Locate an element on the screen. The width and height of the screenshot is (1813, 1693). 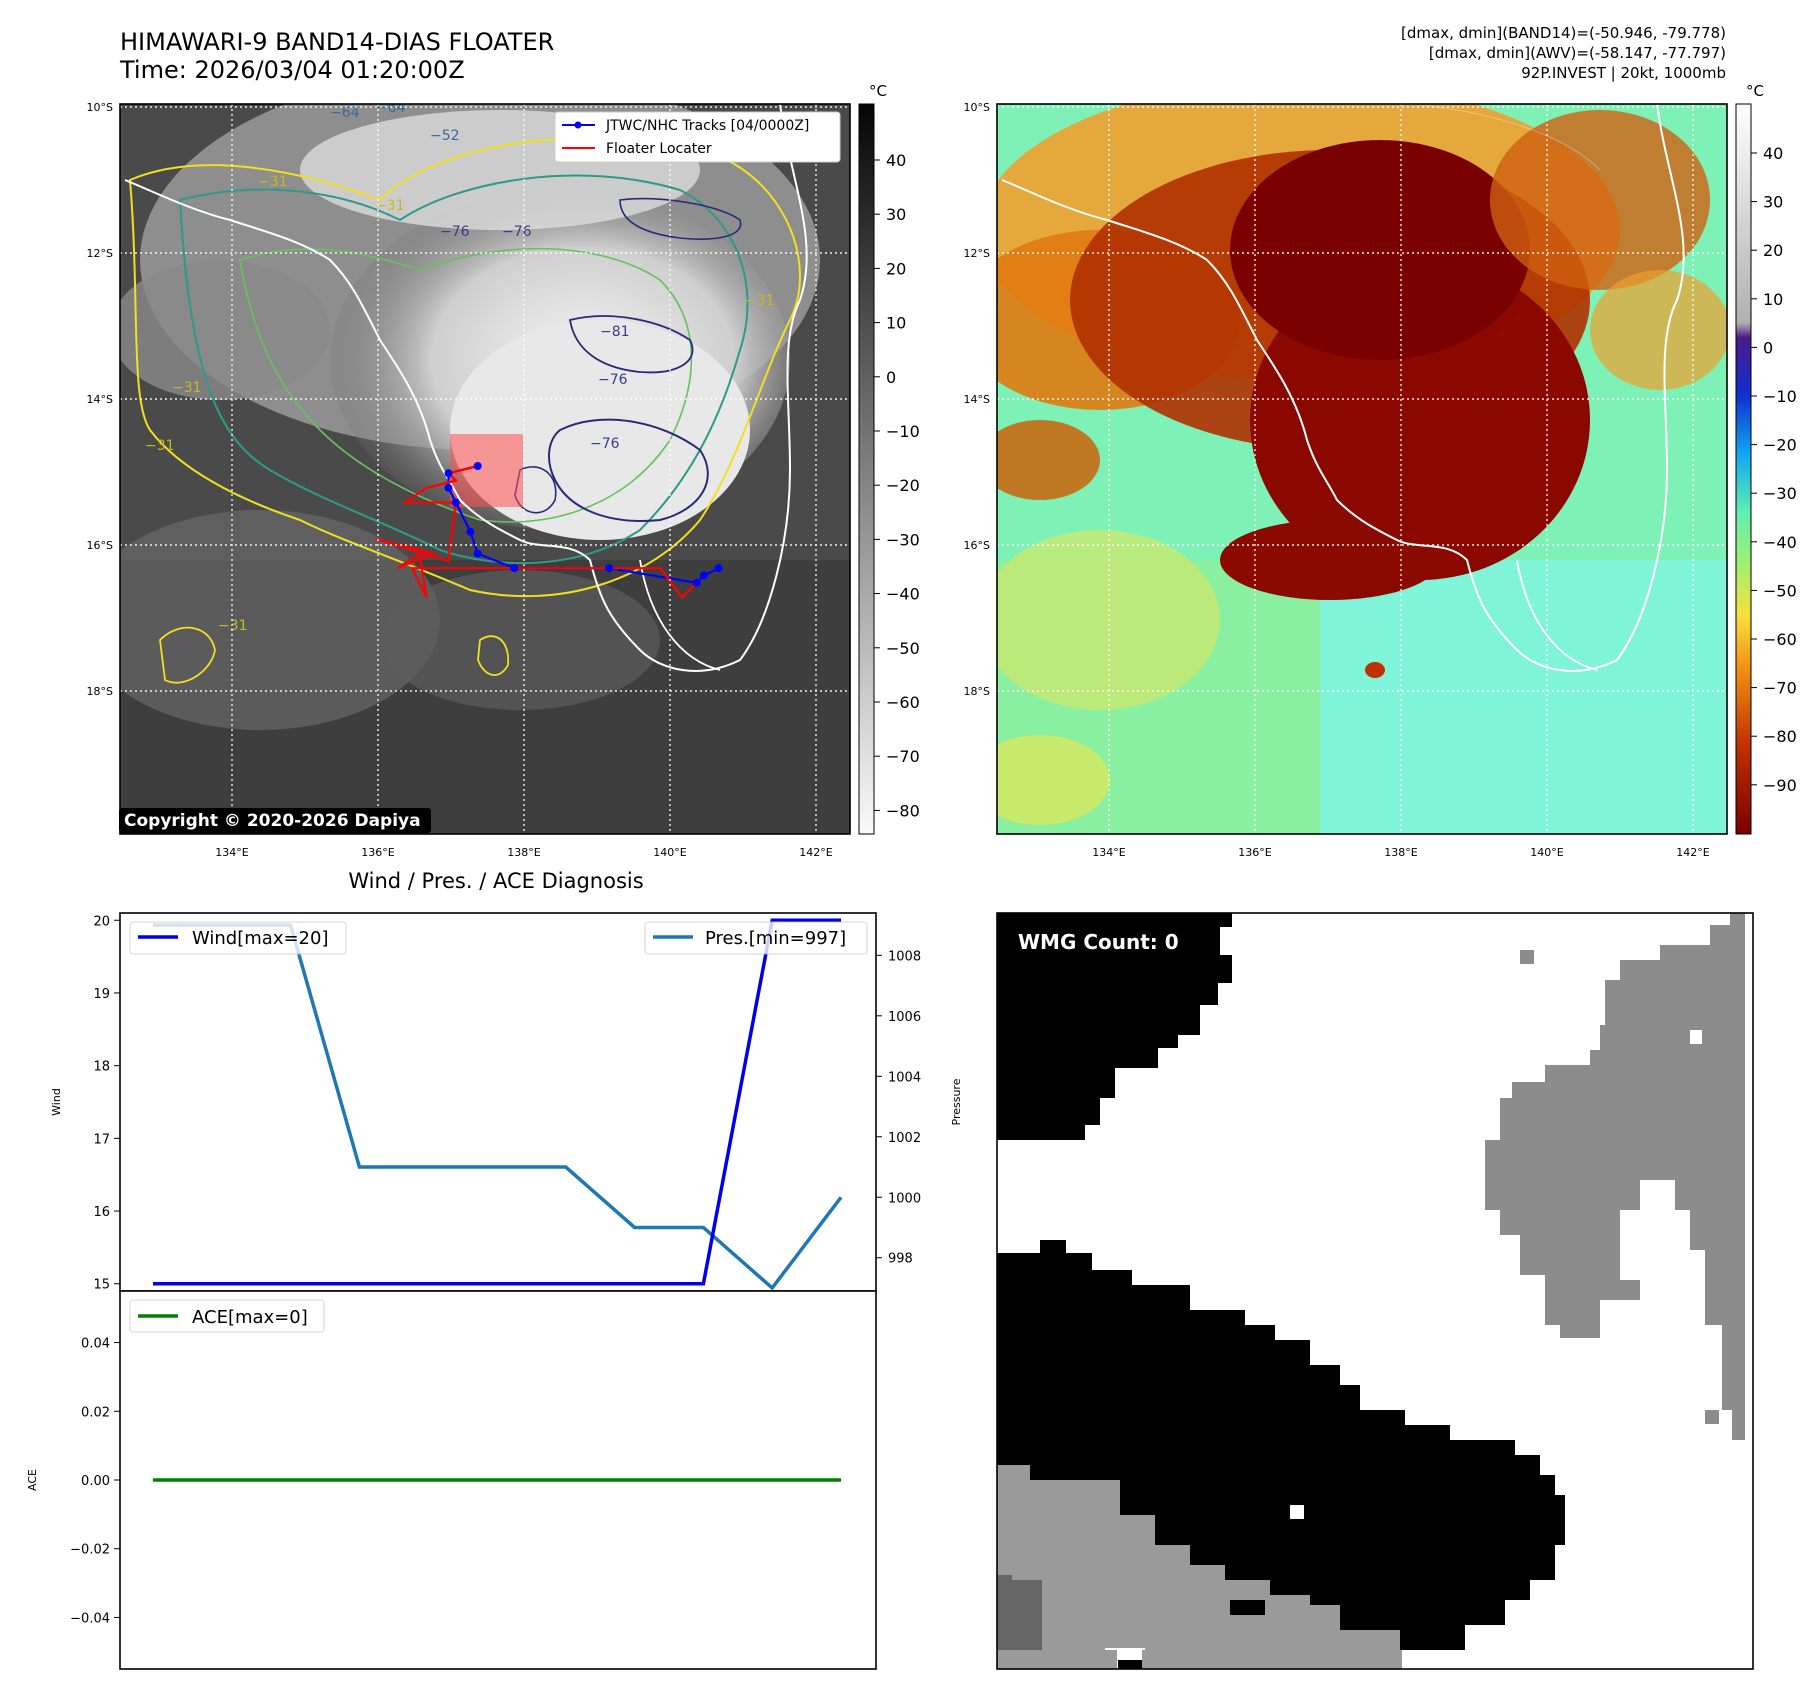
ace-ytick-label: 0.04 is located at coordinates (95, 1344).